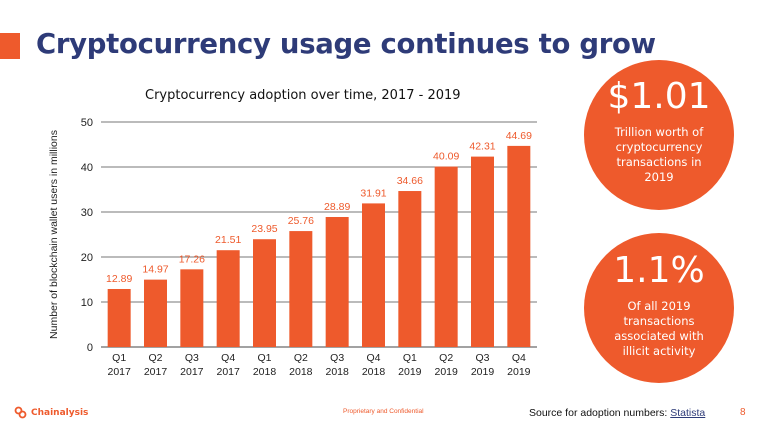 This screenshot has height=431, width=768. Describe the element at coordinates (90, 348) in the screenshot. I see `y-tick-label: 0` at that location.